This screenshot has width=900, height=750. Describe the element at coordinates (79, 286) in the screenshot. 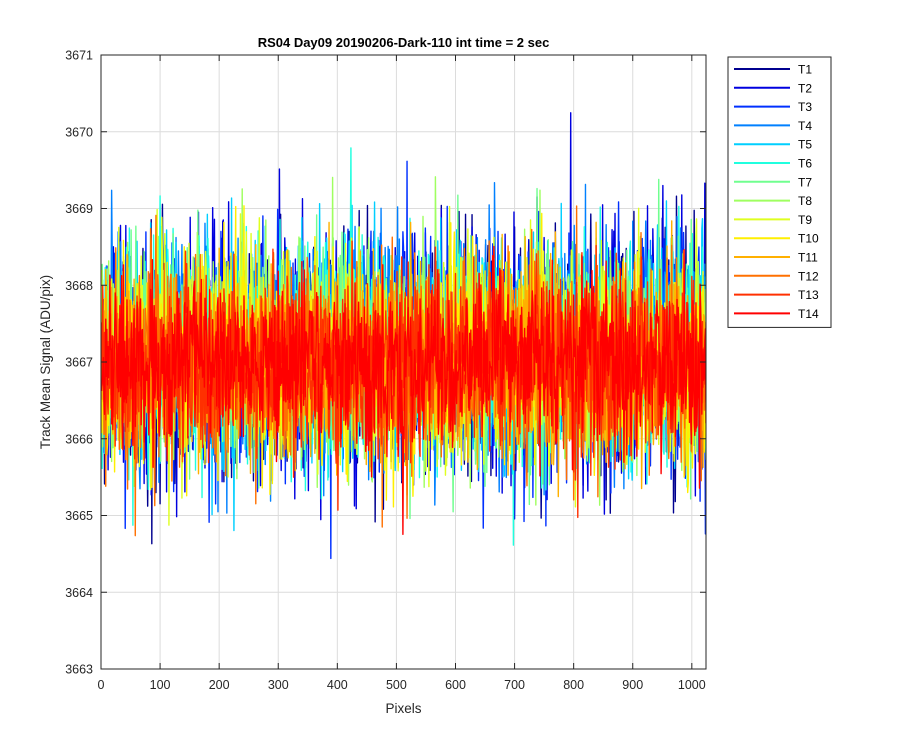

I see `y-tick-label: 3668` at that location.